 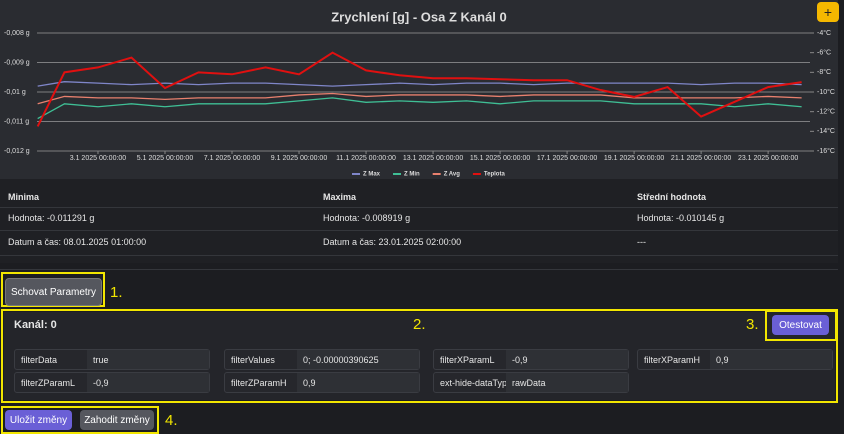 What do you see at coordinates (681, 218) in the screenshot?
I see `stat-value: Hodnota: -0.010145 g` at bounding box center [681, 218].